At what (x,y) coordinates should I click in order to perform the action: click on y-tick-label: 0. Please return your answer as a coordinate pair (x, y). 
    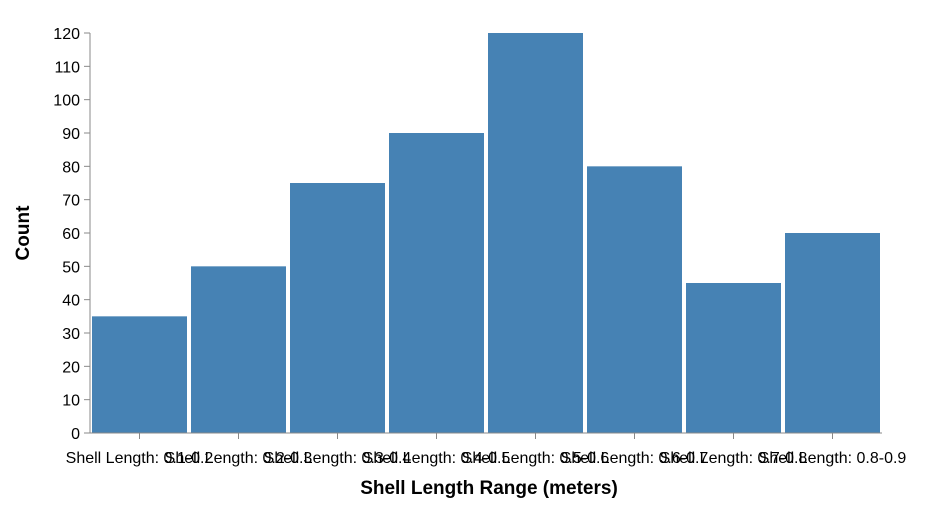
    Looking at the image, I should click on (75, 434).